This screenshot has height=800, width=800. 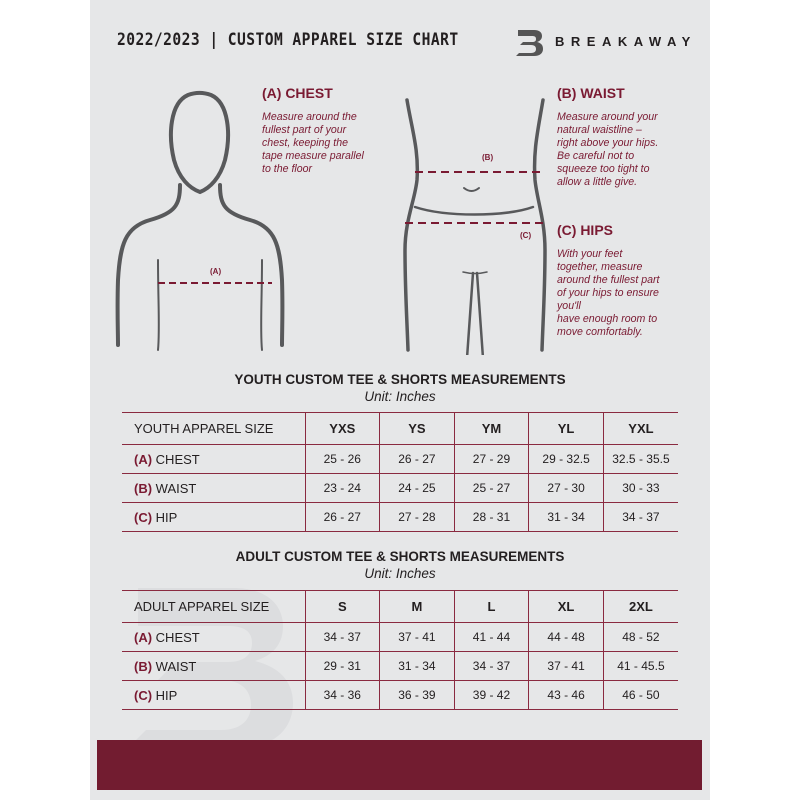 What do you see at coordinates (491, 695) in the screenshot?
I see `table-cell: 39 - 42` at bounding box center [491, 695].